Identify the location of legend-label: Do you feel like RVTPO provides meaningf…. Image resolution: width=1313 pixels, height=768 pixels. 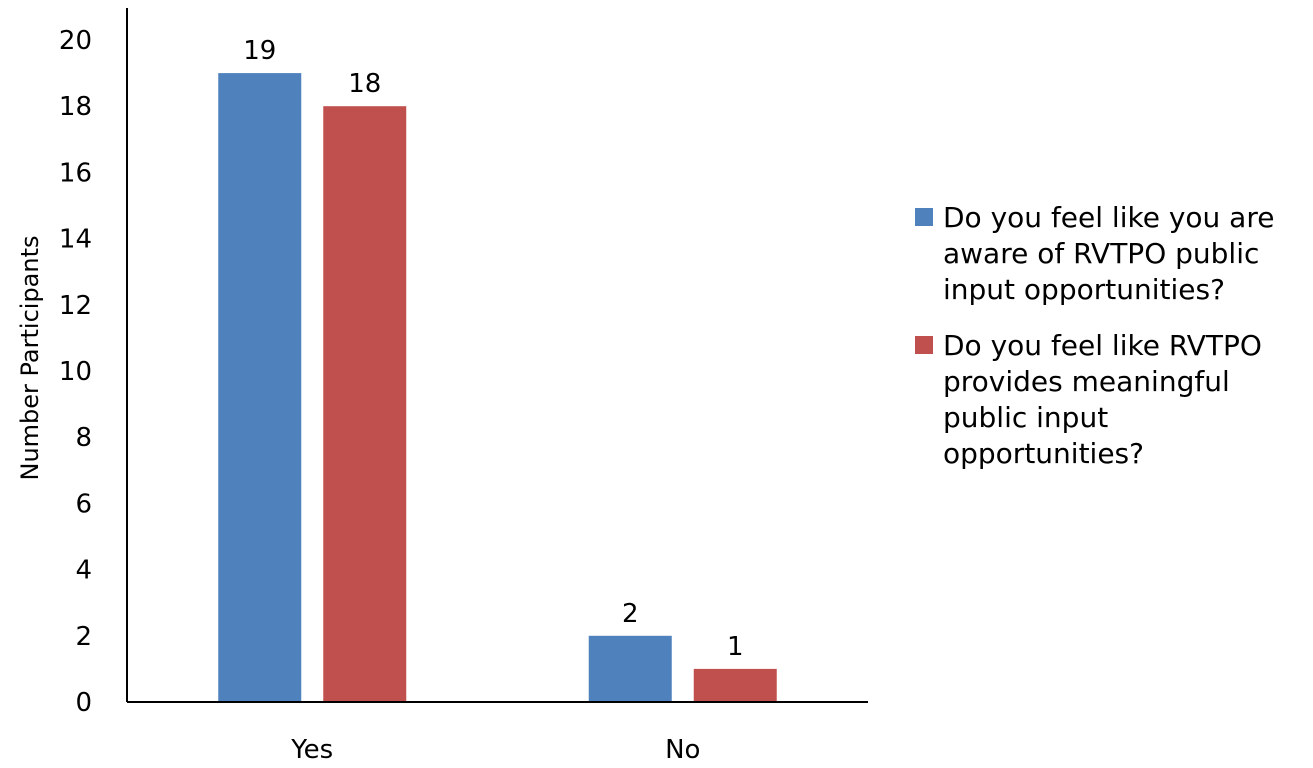
(1102, 399).